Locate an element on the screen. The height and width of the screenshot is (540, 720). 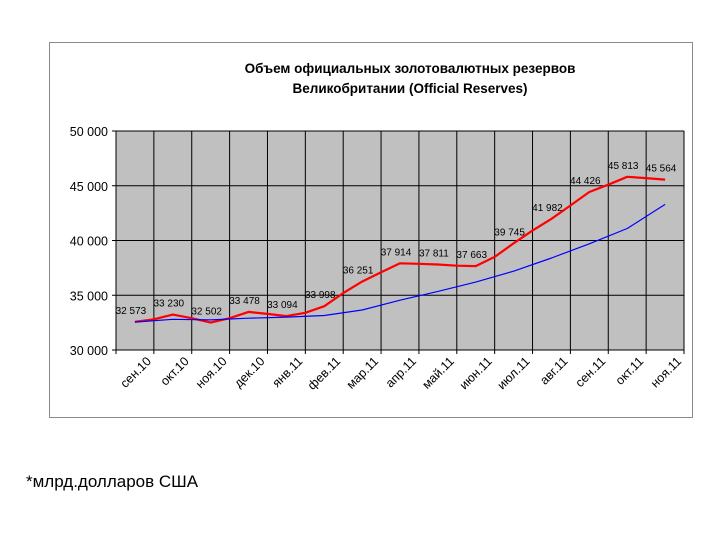
data-label: 33 094 is located at coordinates (282, 305).